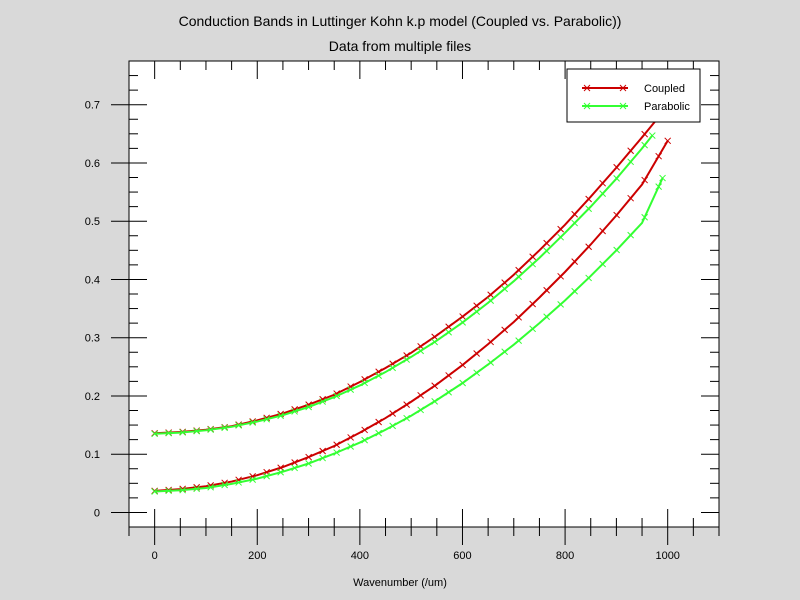 This screenshot has height=600, width=800. Describe the element at coordinates (155, 556) in the screenshot. I see `x-tick-label: 0` at that location.